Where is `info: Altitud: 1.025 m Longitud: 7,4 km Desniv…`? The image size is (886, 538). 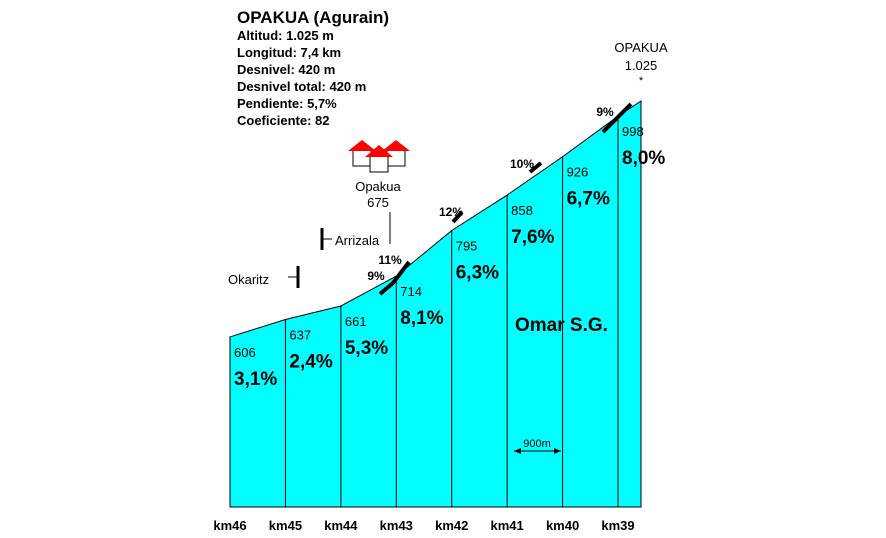 info: Altitud: 1.025 m Longitud: 7,4 km Desniv… is located at coordinates (301, 78).